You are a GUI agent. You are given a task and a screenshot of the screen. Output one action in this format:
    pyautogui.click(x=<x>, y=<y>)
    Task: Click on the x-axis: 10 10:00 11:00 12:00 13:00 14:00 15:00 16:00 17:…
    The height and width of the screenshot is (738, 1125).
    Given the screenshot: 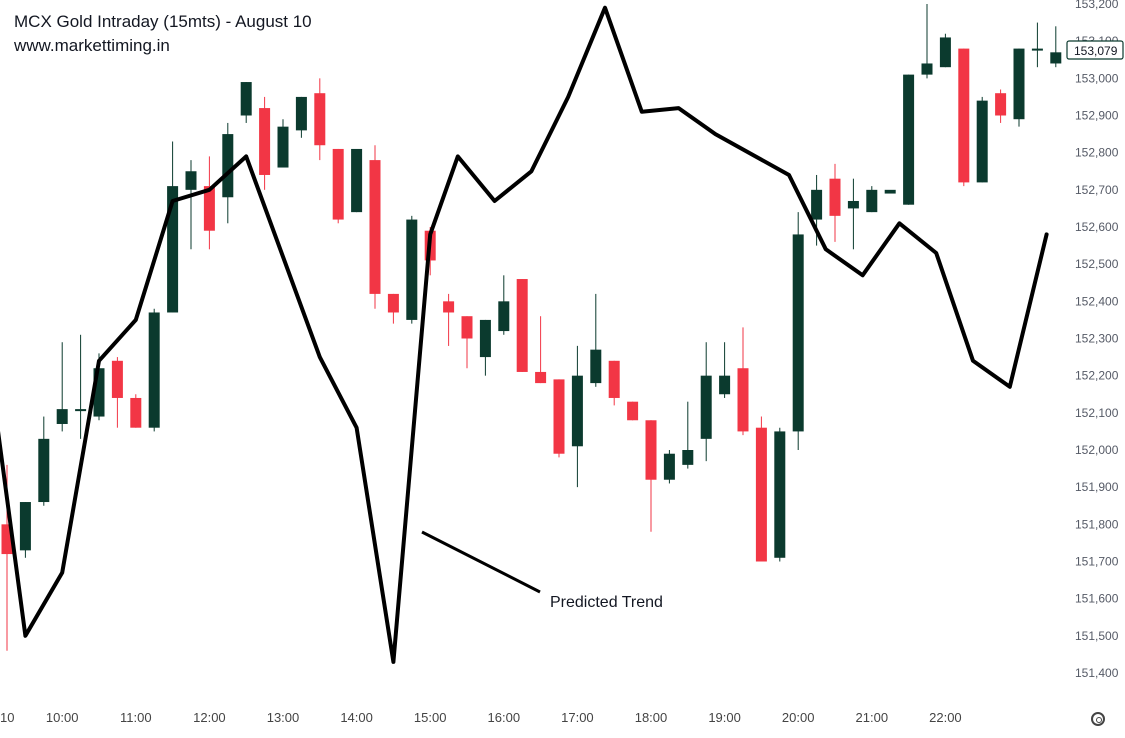 What is the action you would take?
    pyautogui.click(x=481, y=717)
    